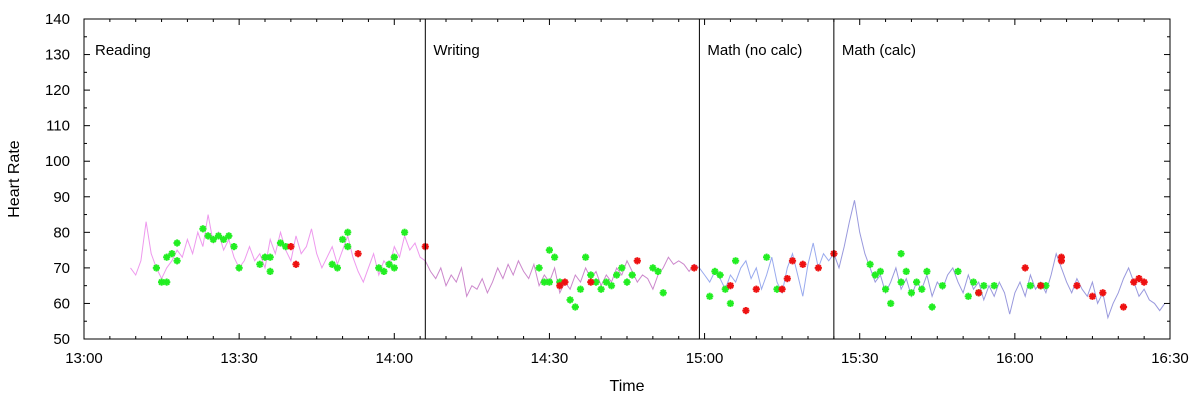 Image resolution: width=1200 pixels, height=400 pixels. Describe the element at coordinates (61, 303) in the screenshot. I see `y-tick-label: 60` at that location.